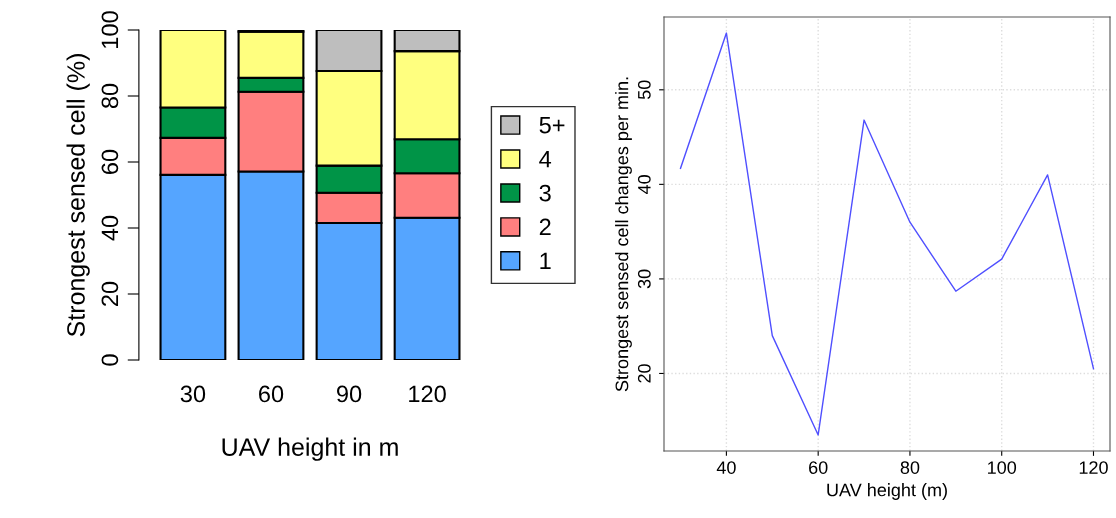  Describe the element at coordinates (310, 449) in the screenshot. I see `x-axis-title: UAV height in m` at that location.